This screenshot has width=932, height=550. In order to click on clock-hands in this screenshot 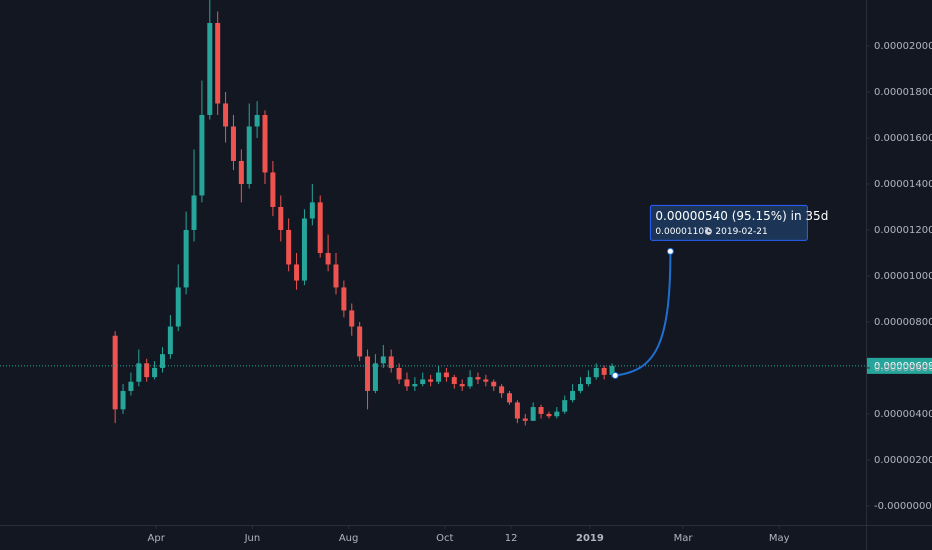, I will do `click(709, 230)`.